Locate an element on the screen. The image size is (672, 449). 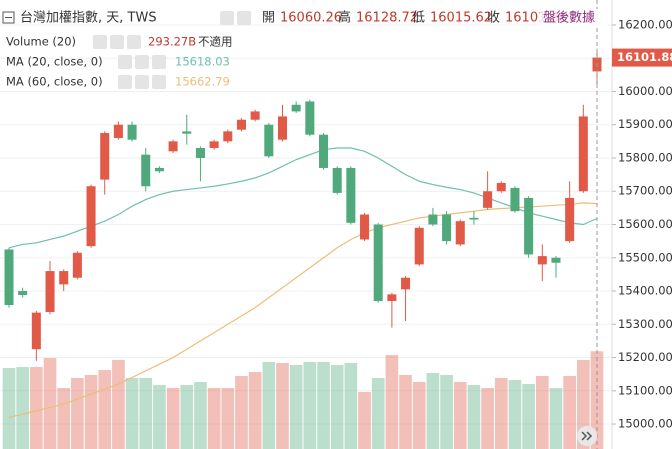
volume-value: 293.27B is located at coordinates (172, 42).